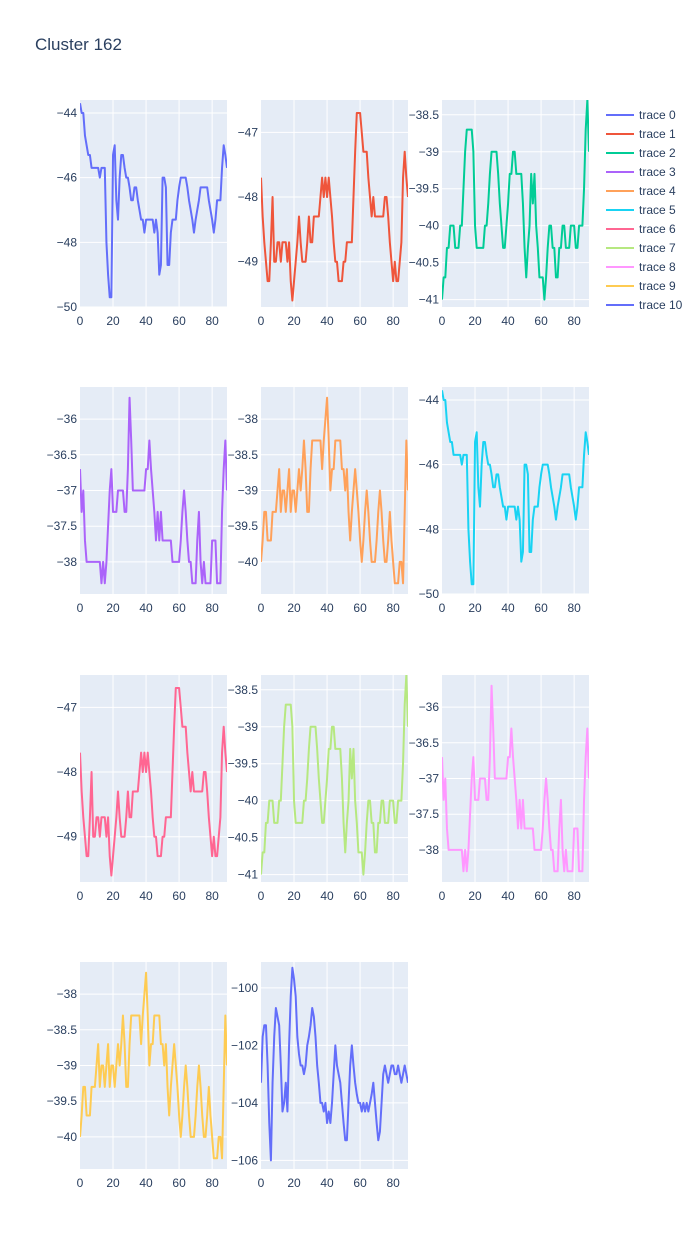 This screenshot has width=700, height=1250. I want to click on subplot-4: 0 20 40 60 80 −38 −38.5 −39 −39.5 −40, so click(318, 501).